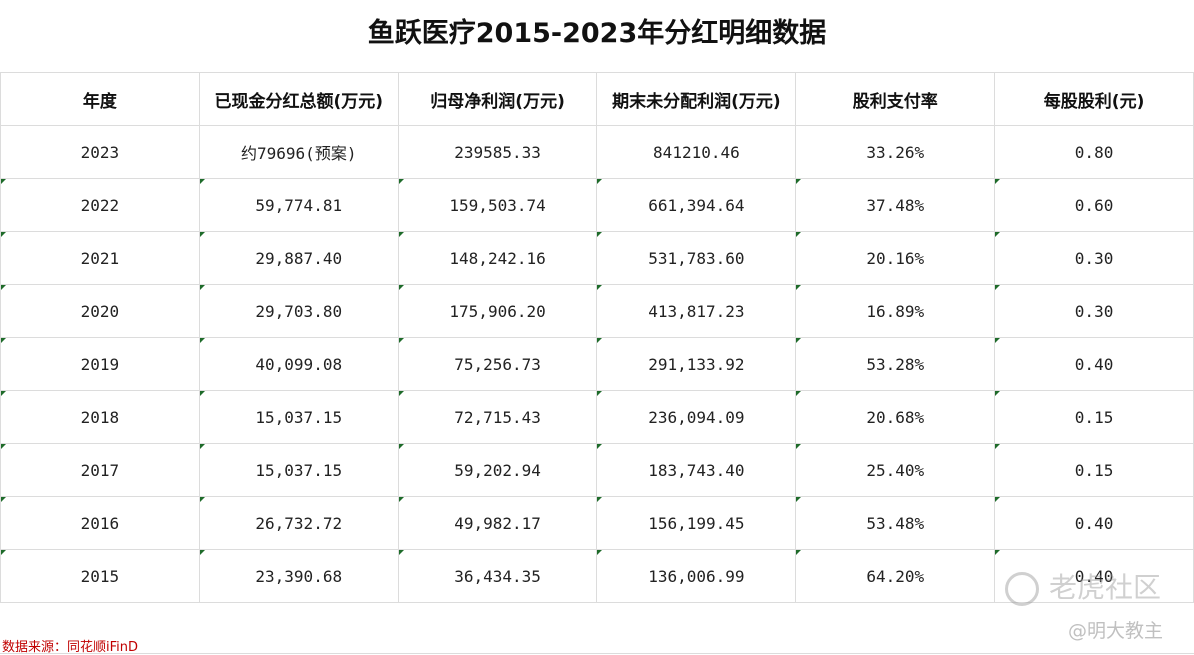 The height and width of the screenshot is (655, 1194). I want to click on cell-payout-ratio: 53.48%, so click(895, 523).